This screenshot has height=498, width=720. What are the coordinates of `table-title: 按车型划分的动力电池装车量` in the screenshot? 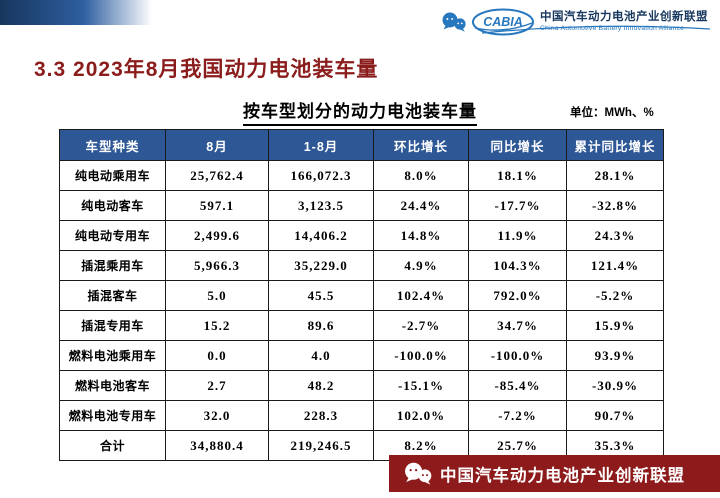 It's located at (360, 111).